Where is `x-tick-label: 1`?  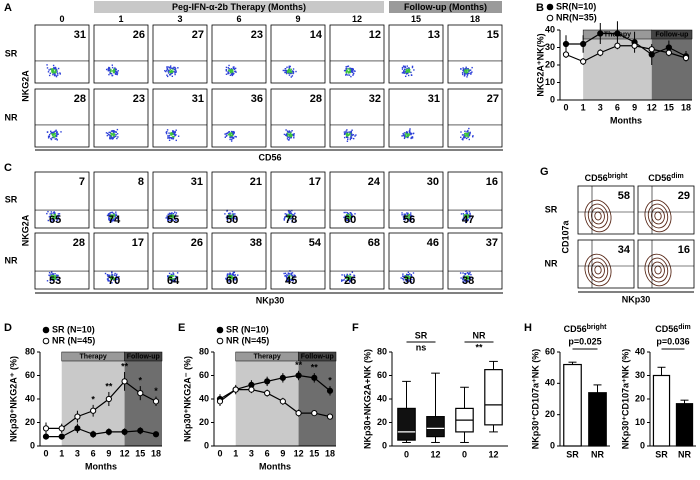 x-tick-label: 1 is located at coordinates (61, 453).